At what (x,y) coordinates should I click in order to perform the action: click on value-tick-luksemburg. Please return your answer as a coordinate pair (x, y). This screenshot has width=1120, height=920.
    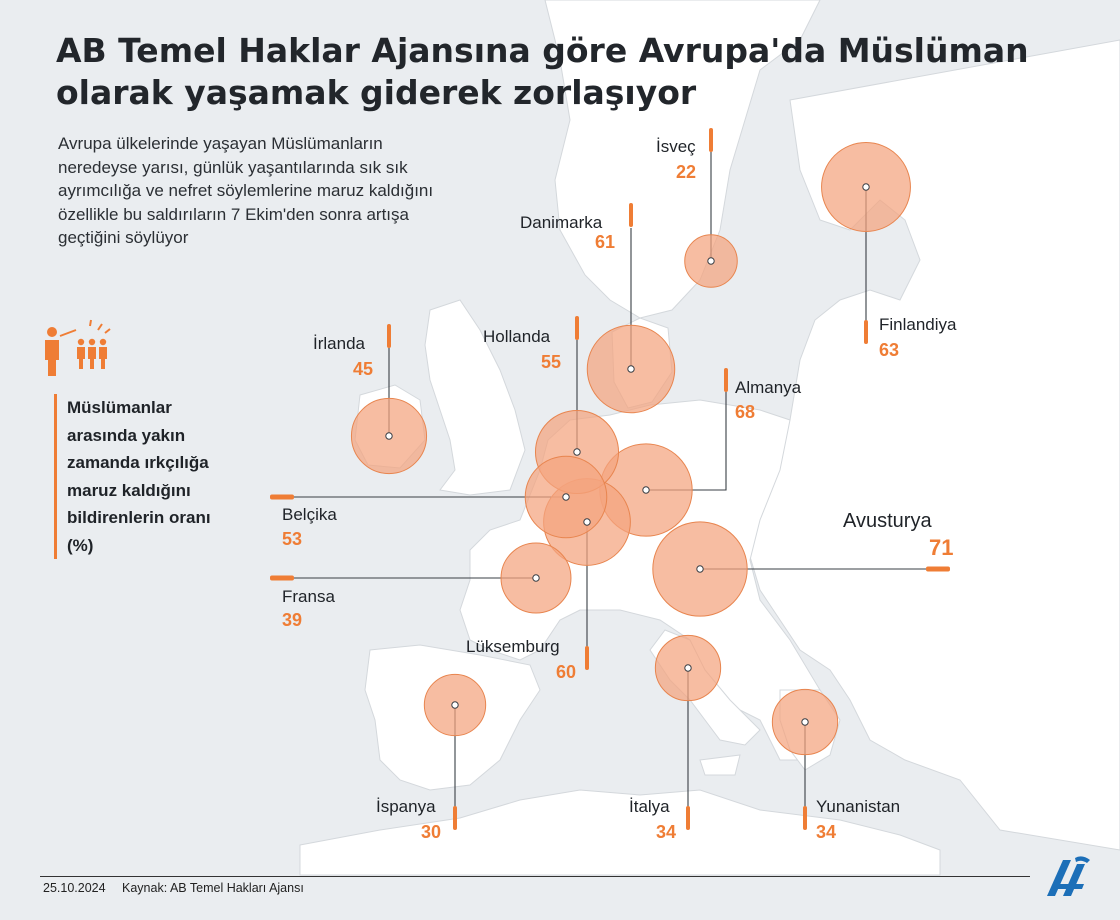
    Looking at the image, I should click on (587, 658).